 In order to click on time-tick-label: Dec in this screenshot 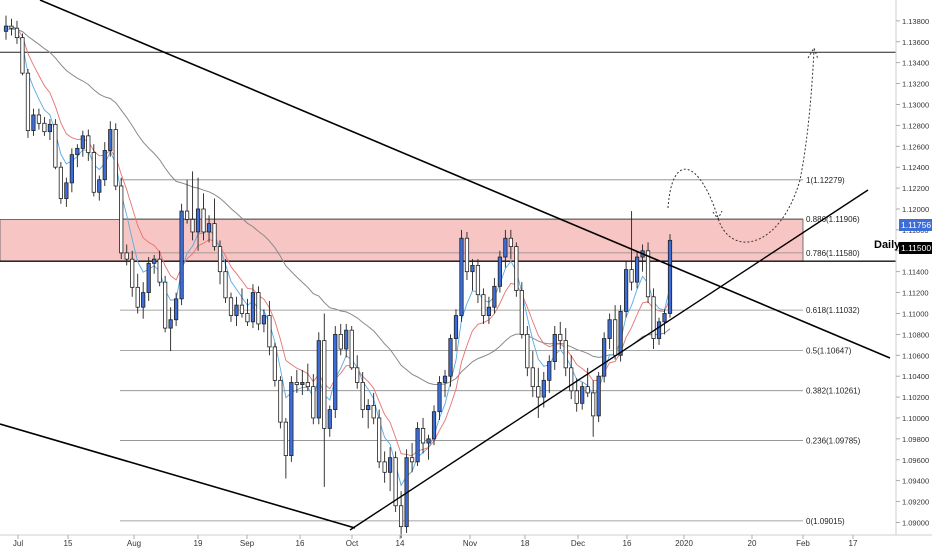, I will do `click(578, 543)`.